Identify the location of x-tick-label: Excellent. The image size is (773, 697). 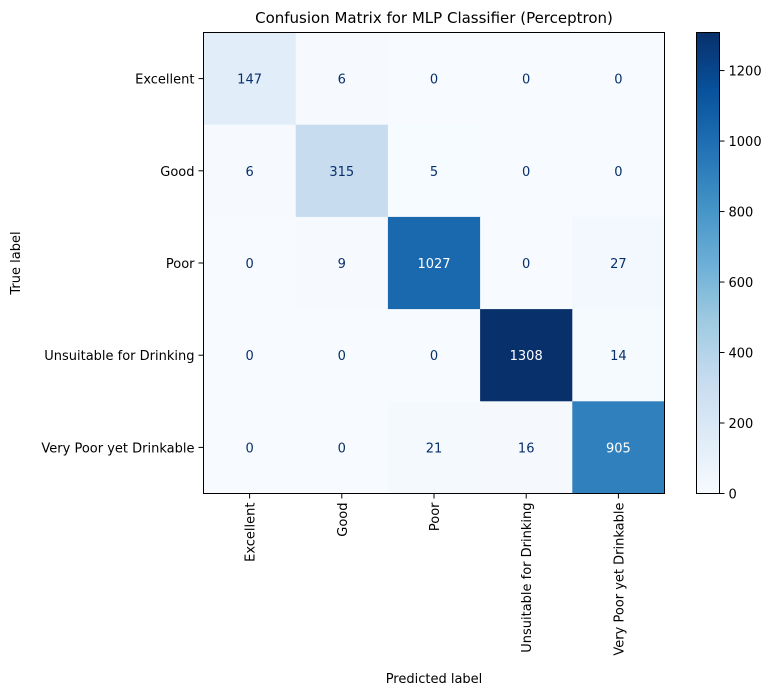
(251, 532).